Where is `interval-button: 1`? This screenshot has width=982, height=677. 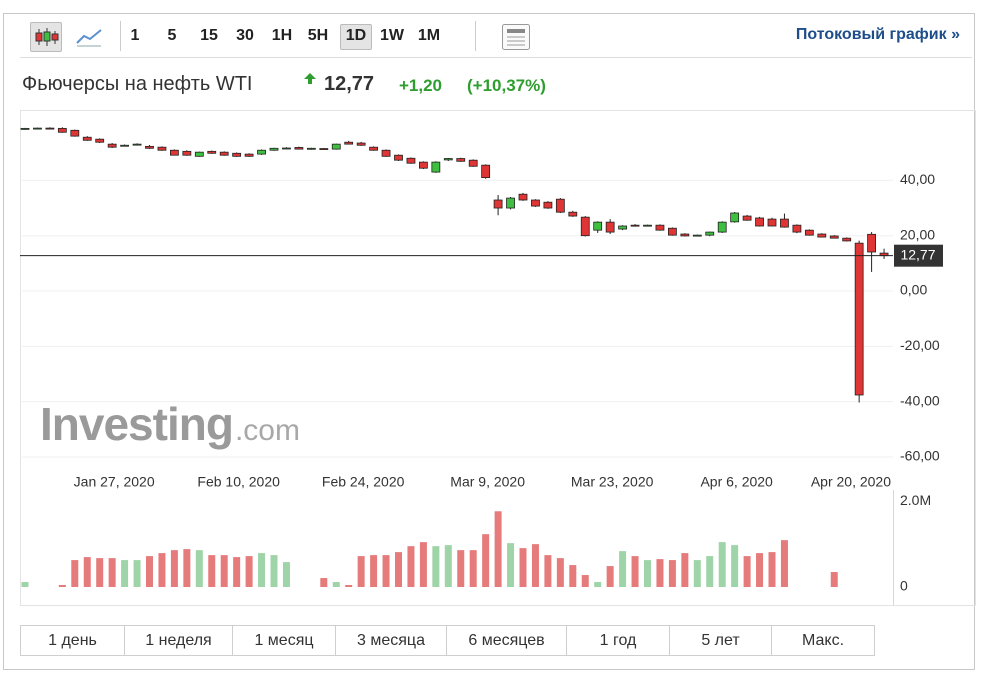
interval-button: 1 is located at coordinates (135, 35).